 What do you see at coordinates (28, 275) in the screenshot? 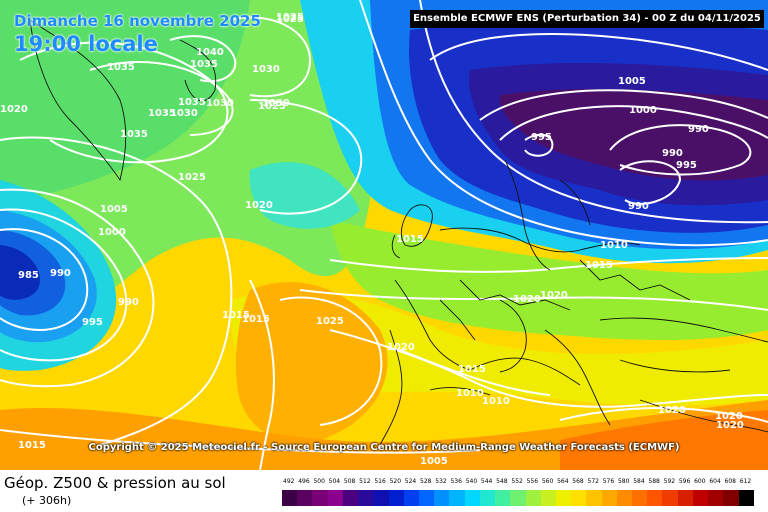
I see `pressure-label: 985` at bounding box center [28, 275].